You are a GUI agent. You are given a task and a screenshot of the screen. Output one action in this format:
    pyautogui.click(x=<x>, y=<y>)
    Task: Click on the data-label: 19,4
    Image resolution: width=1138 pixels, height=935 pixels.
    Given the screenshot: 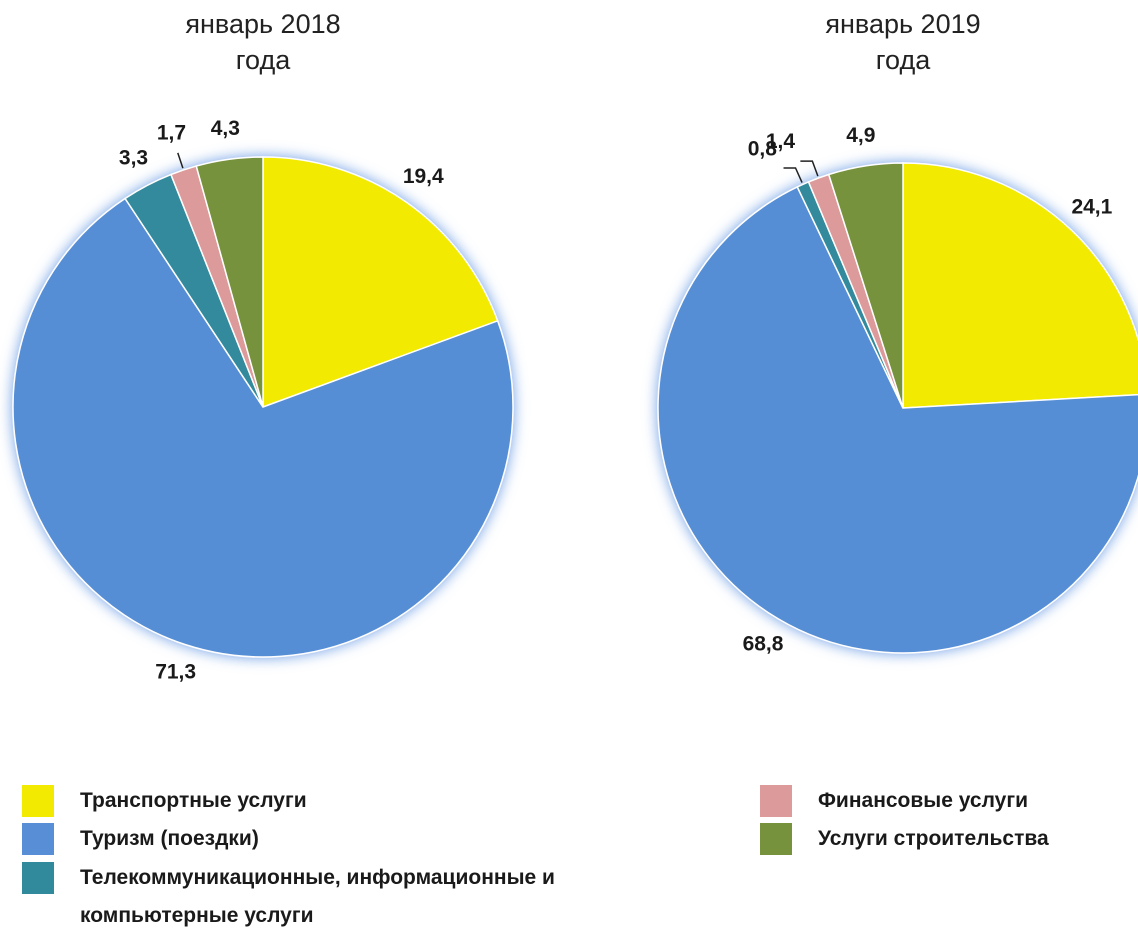 What is the action you would take?
    pyautogui.click(x=423, y=176)
    